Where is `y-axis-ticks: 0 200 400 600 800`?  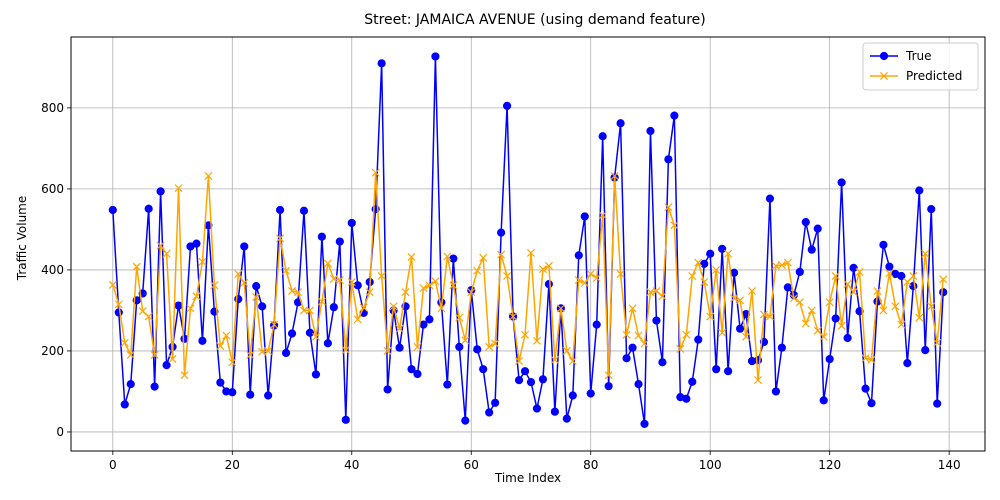
y-axis-ticks: 0 200 400 600 800 is located at coordinates (56, 270).